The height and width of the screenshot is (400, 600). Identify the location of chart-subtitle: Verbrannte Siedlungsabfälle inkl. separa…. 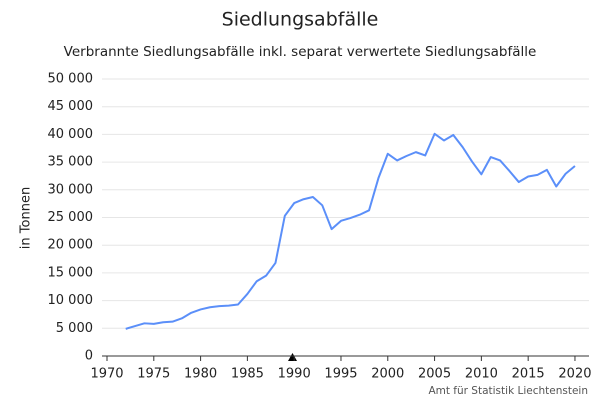
(300, 52).